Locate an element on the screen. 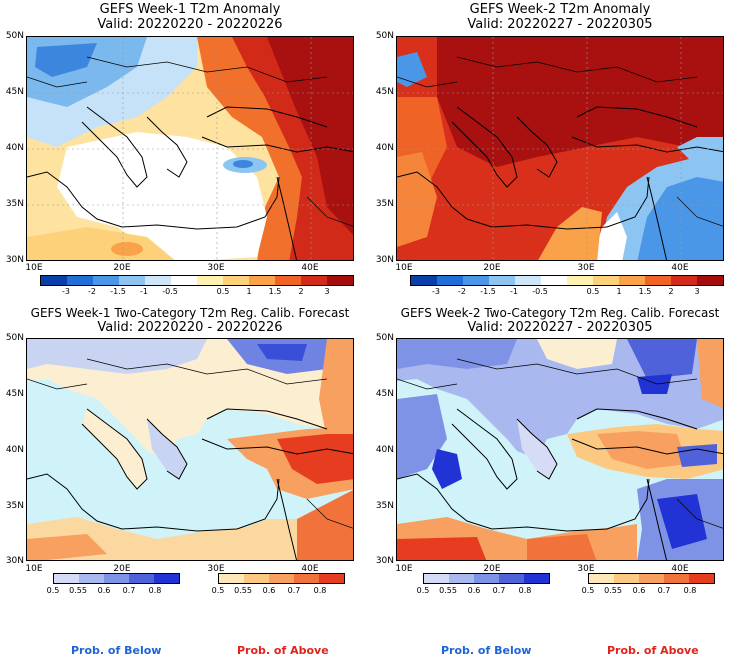  lat-label-35n: 35N is located at coordinates (14, 204).